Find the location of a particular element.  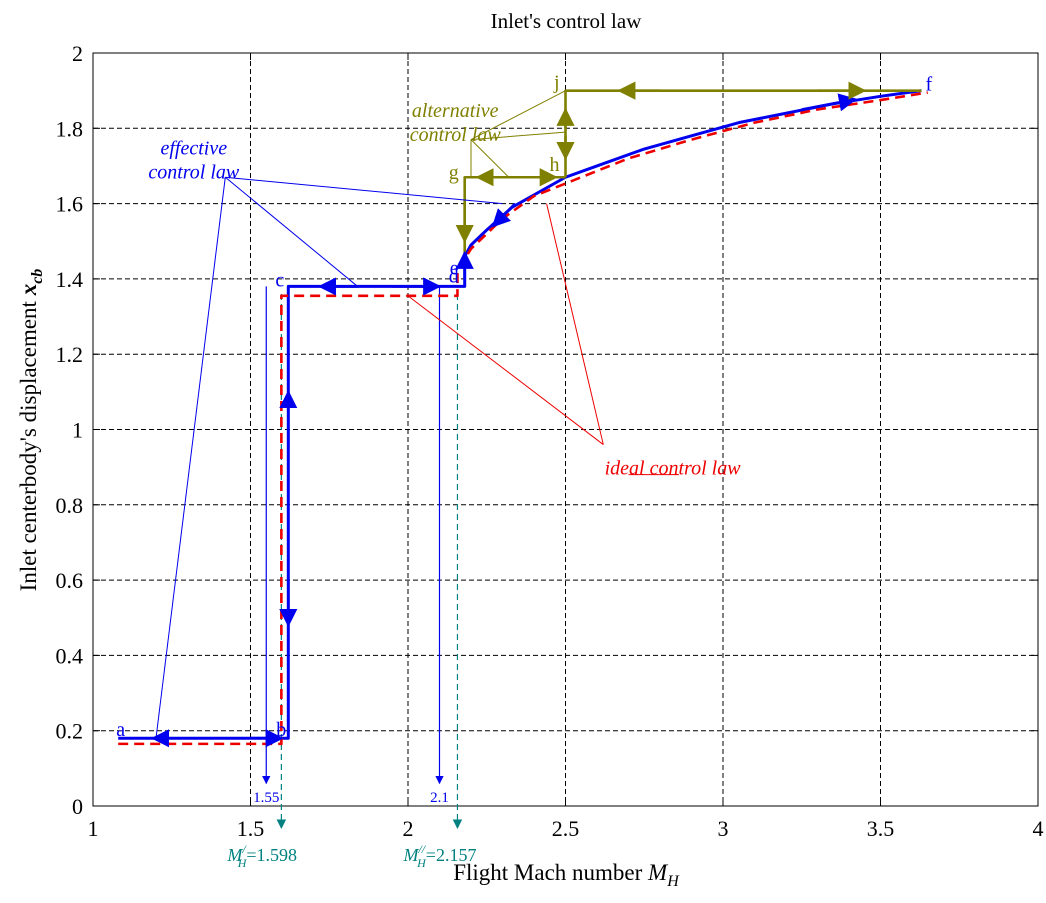

point-label: b is located at coordinates (281, 730).